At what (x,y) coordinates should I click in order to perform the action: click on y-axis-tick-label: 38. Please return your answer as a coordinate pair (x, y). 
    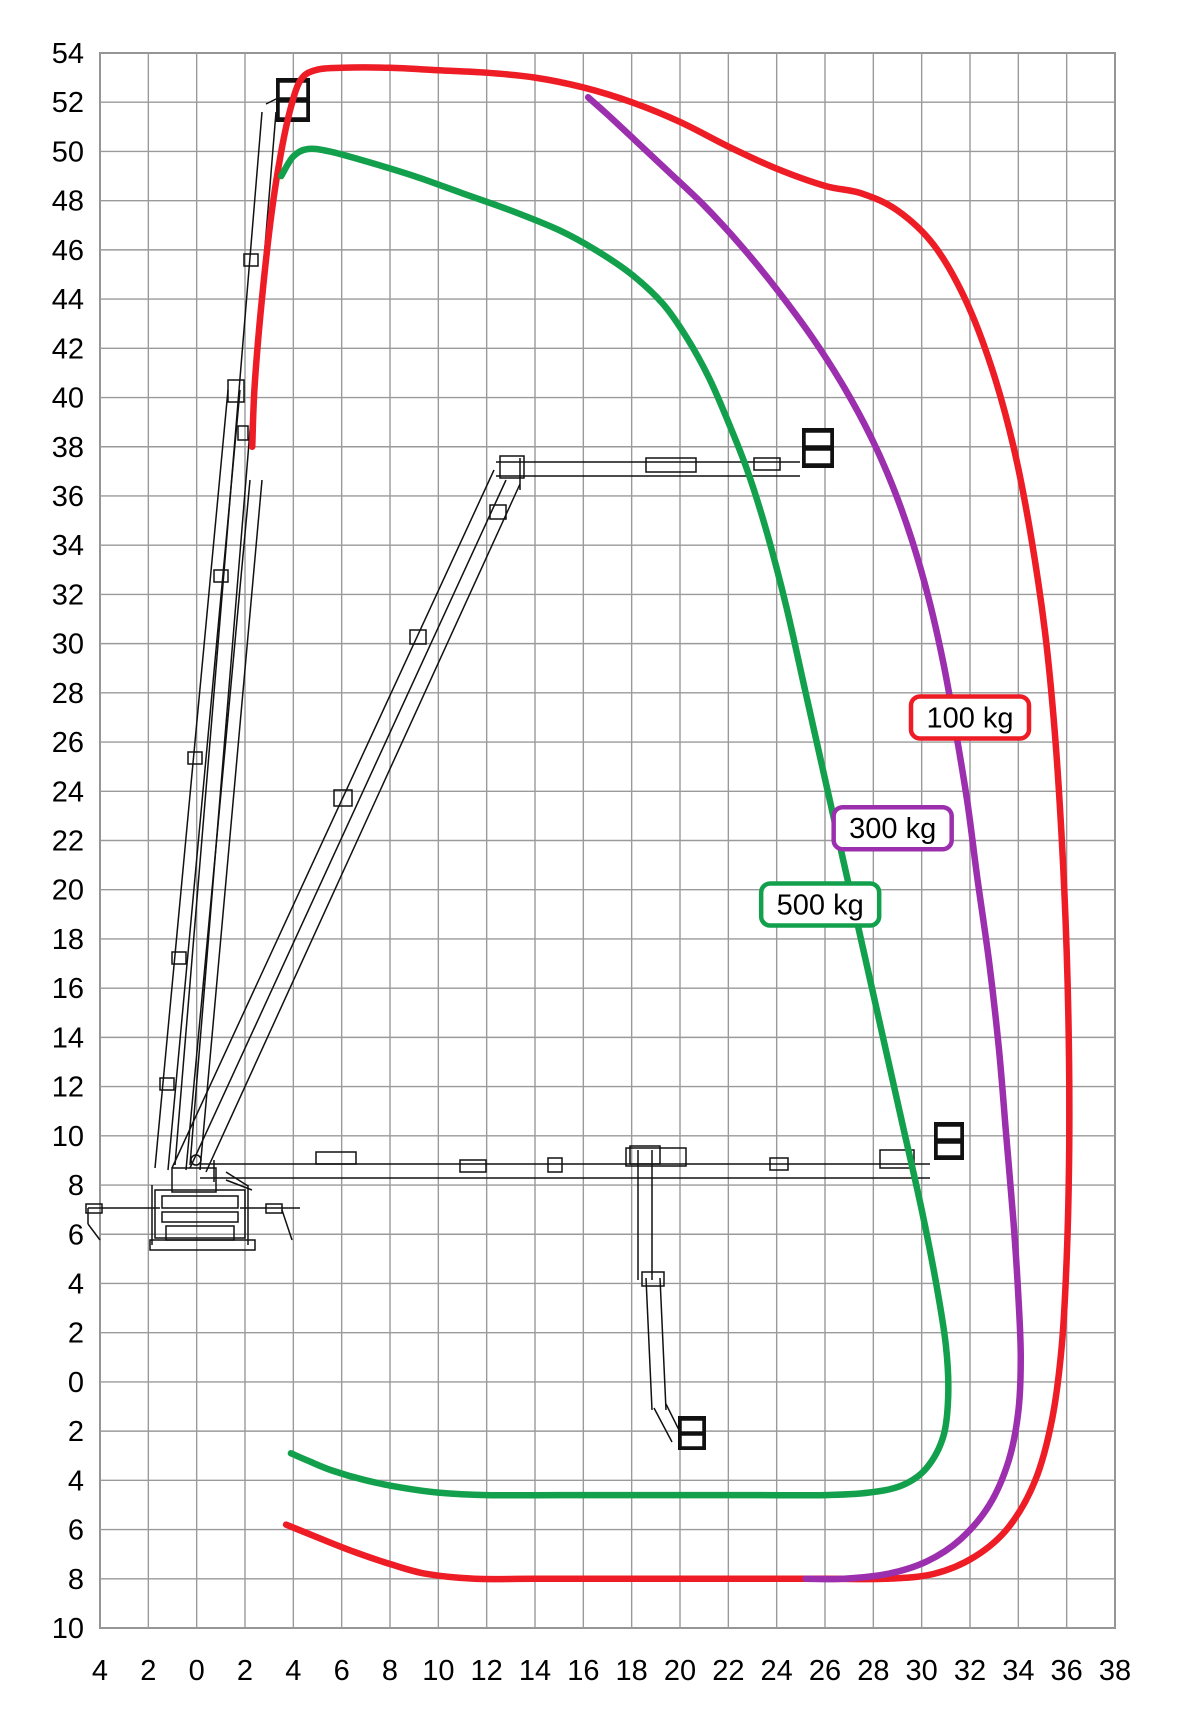
    Looking at the image, I should click on (68, 448).